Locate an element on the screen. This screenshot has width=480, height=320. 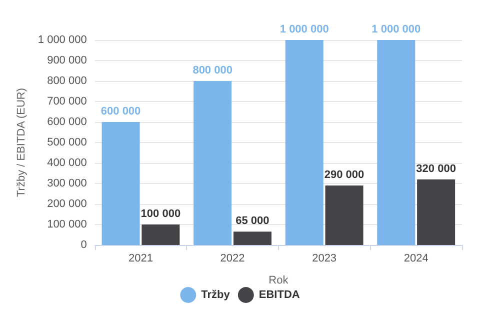
x-tick-label: 2022 is located at coordinates (232, 258).